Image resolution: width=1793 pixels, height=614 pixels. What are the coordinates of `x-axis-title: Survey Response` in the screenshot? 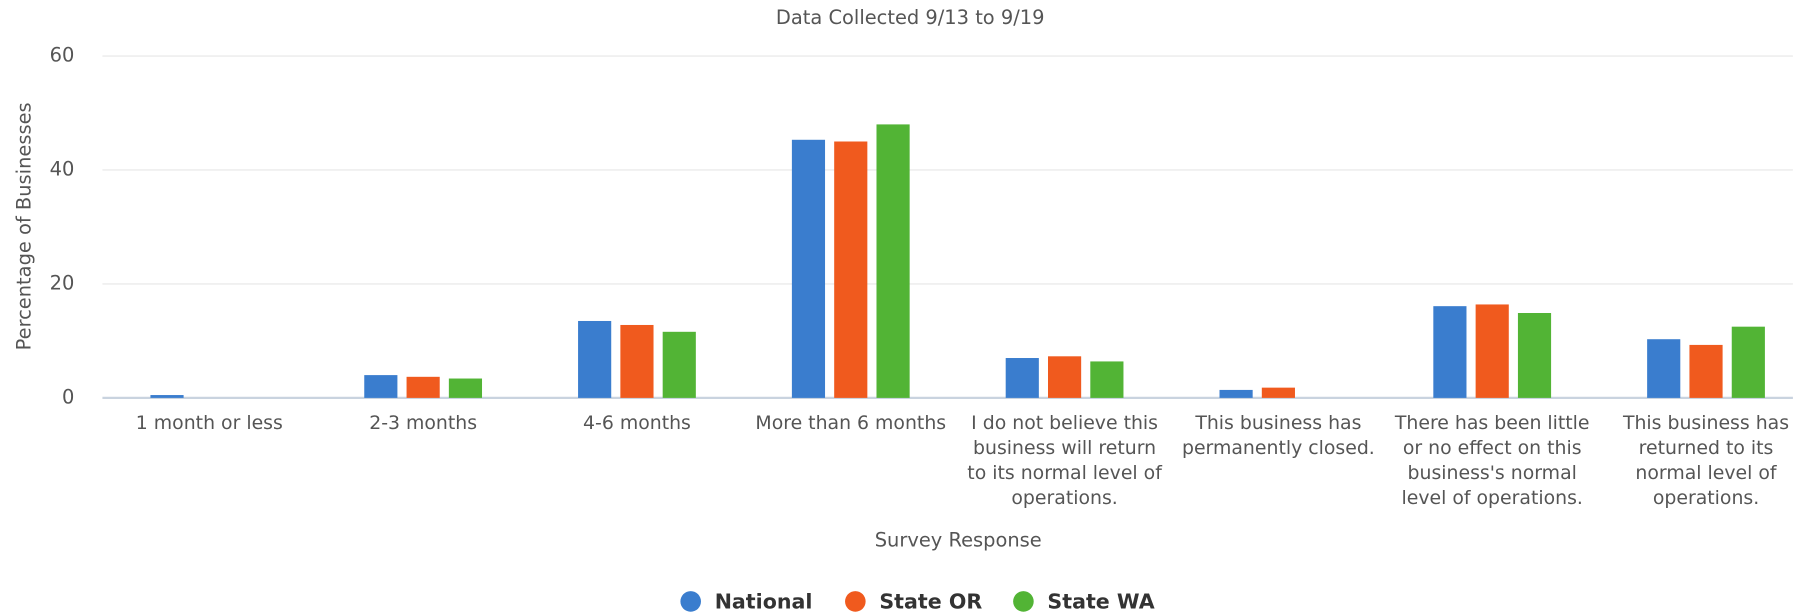 It's located at (958, 539).